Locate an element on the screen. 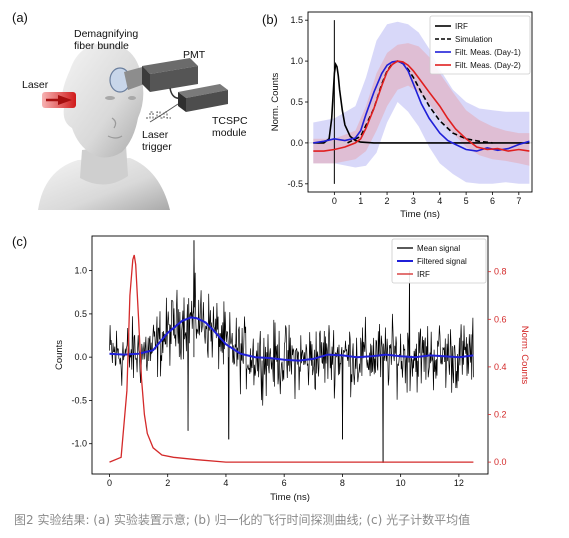 This screenshot has height=538, width=569. filtered-signal-line is located at coordinates (291, 339).